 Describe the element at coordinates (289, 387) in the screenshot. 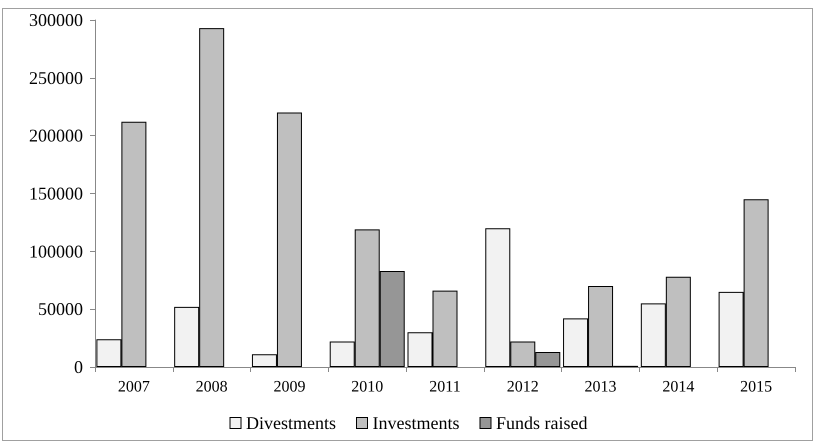

I see `x-tick-label: 2009` at that location.